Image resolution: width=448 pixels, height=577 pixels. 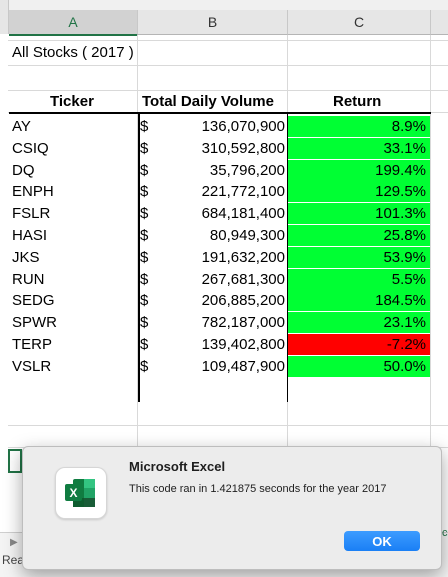 What do you see at coordinates (30, 148) in the screenshot?
I see `ticker-cell: CSIQ` at bounding box center [30, 148].